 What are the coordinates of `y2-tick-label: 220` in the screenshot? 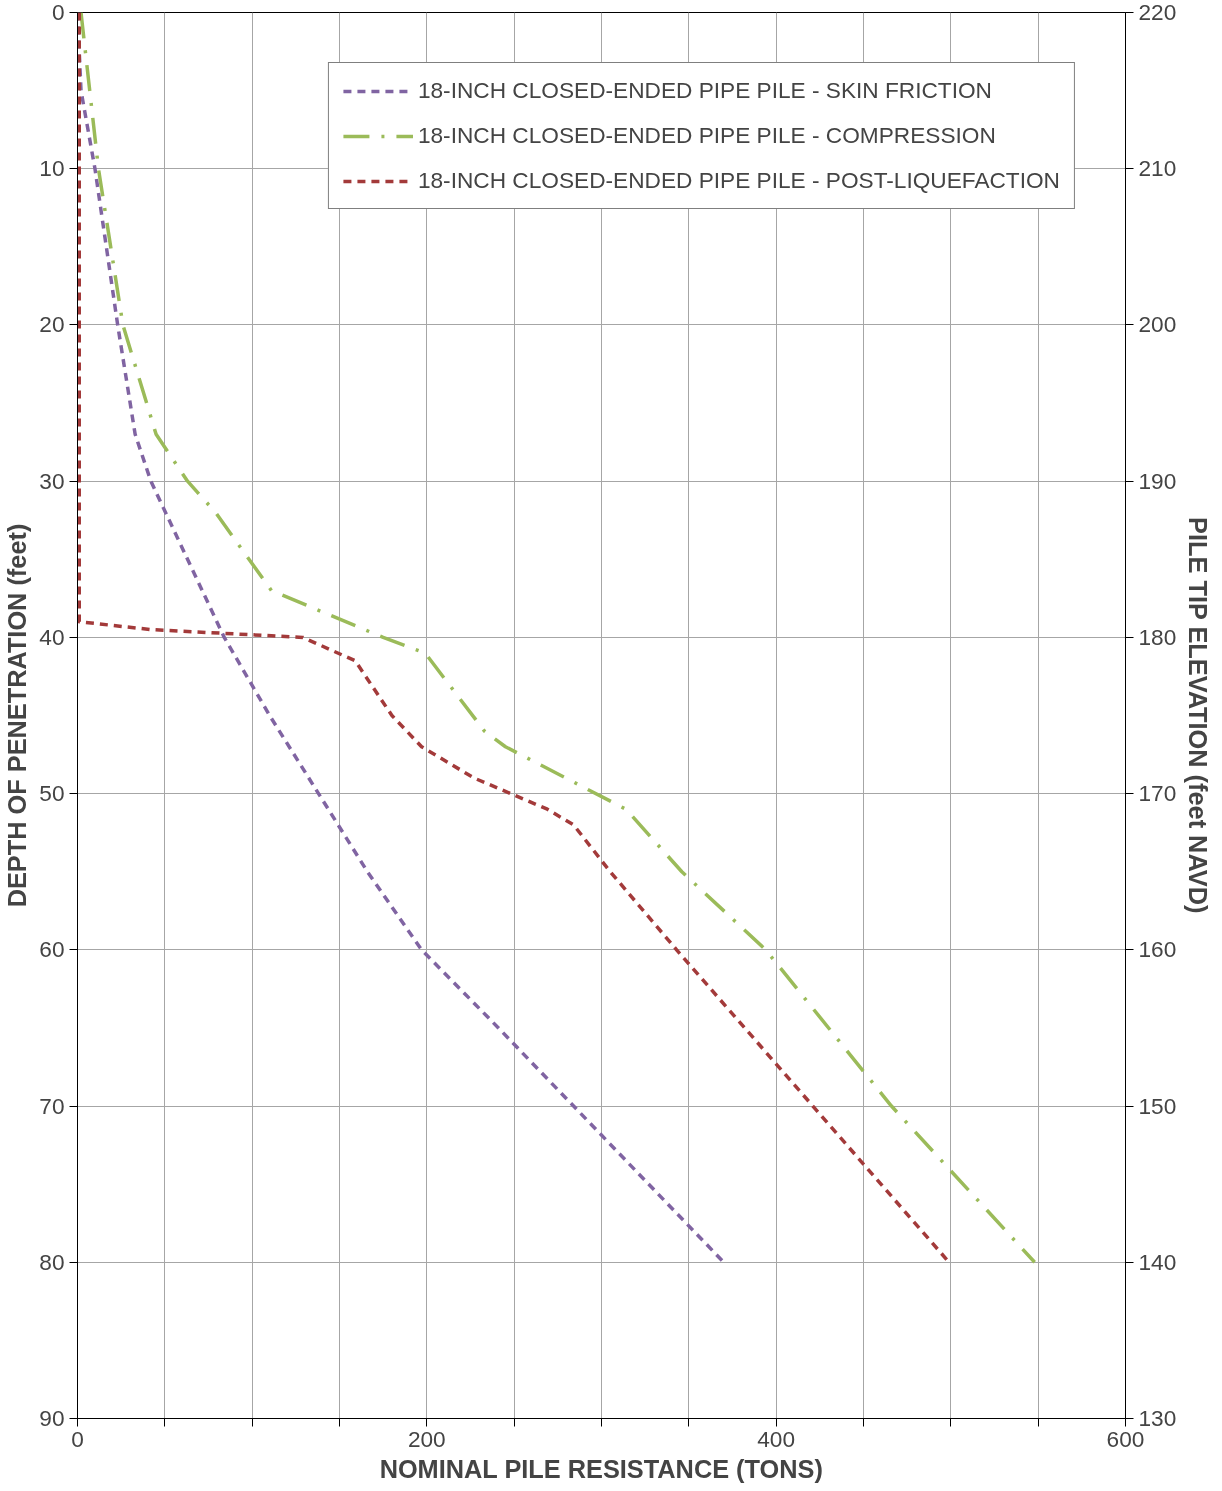 It's located at (1157, 12).